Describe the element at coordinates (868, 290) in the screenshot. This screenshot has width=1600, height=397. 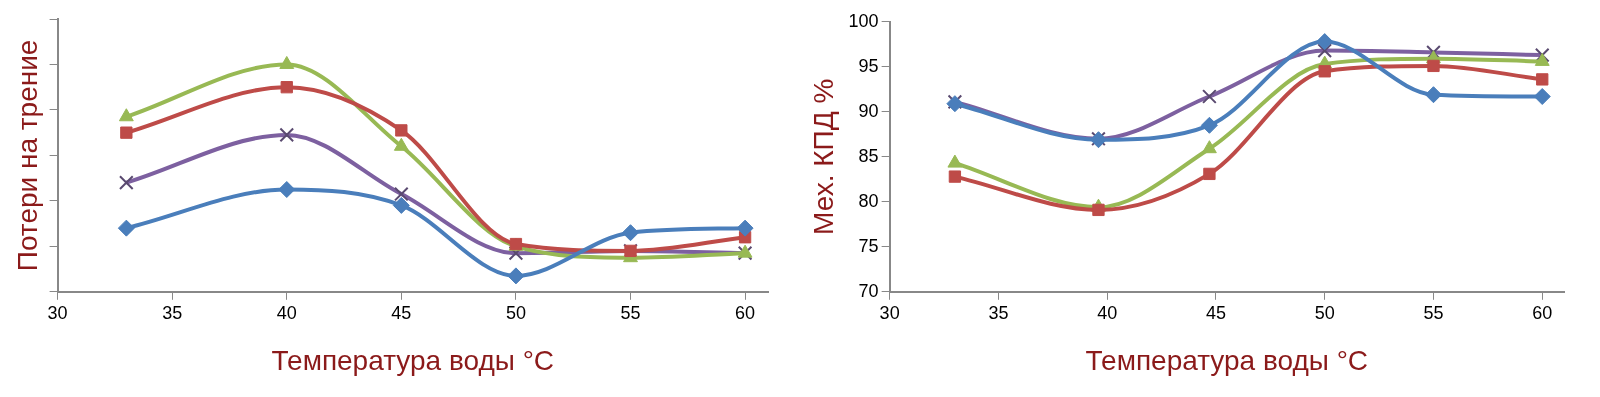
I see `y-tick-label: 70` at that location.